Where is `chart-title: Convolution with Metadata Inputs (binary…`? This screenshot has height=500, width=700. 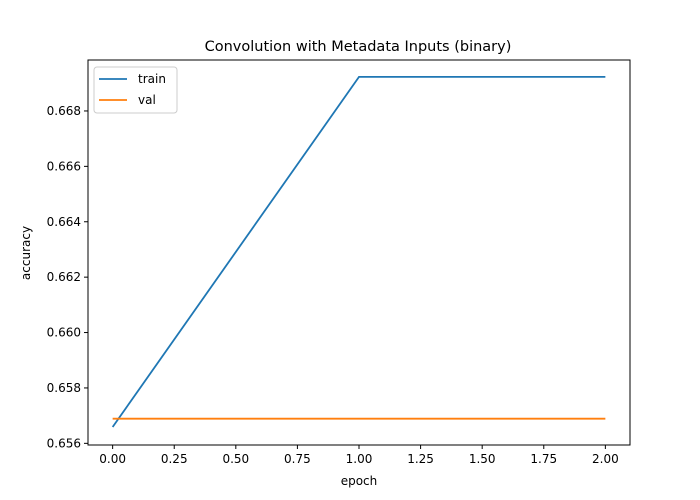 chart-title: Convolution with Metadata Inputs (binary… is located at coordinates (358, 47).